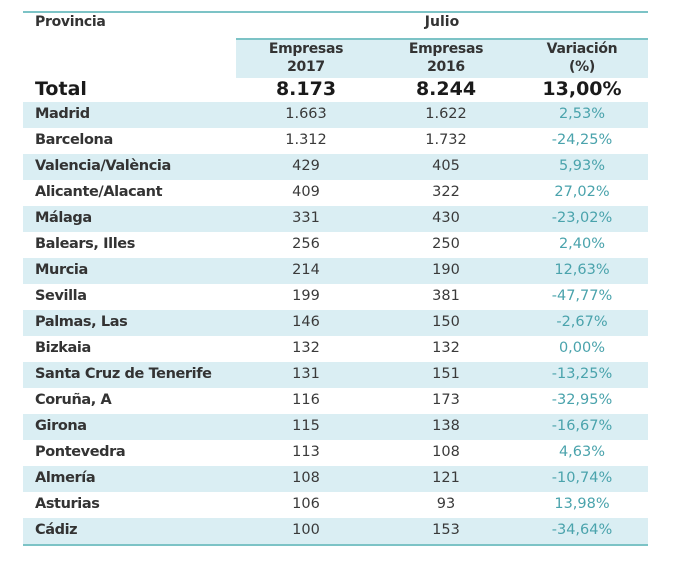 Image resolution: width=680 pixels, height=565 pixels. I want to click on empresas-2016-cell: 250, so click(446, 244).